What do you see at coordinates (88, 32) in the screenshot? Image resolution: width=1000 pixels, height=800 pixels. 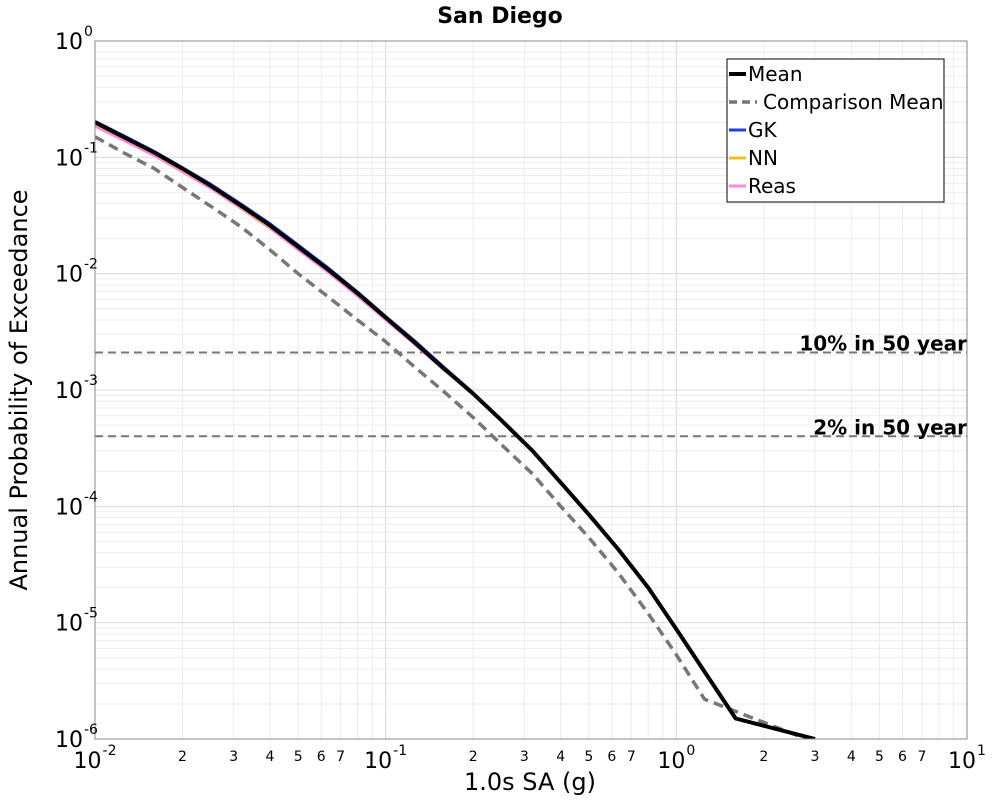 I see `y-tick-exponent: 0` at bounding box center [88, 32].